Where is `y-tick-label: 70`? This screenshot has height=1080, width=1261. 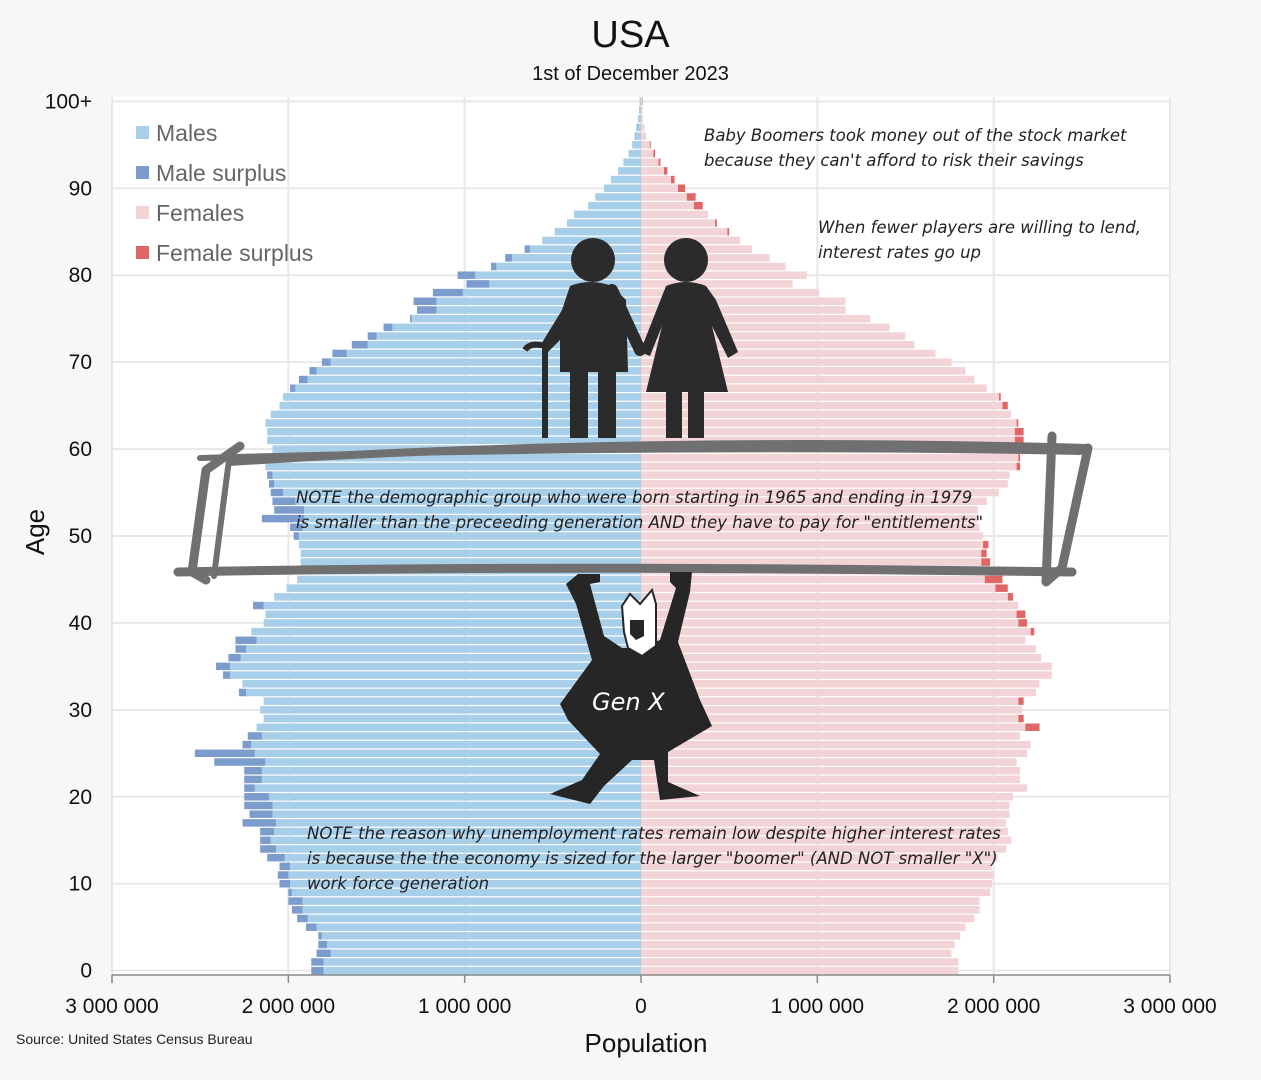 y-tick-label: 70 is located at coordinates (80, 362).